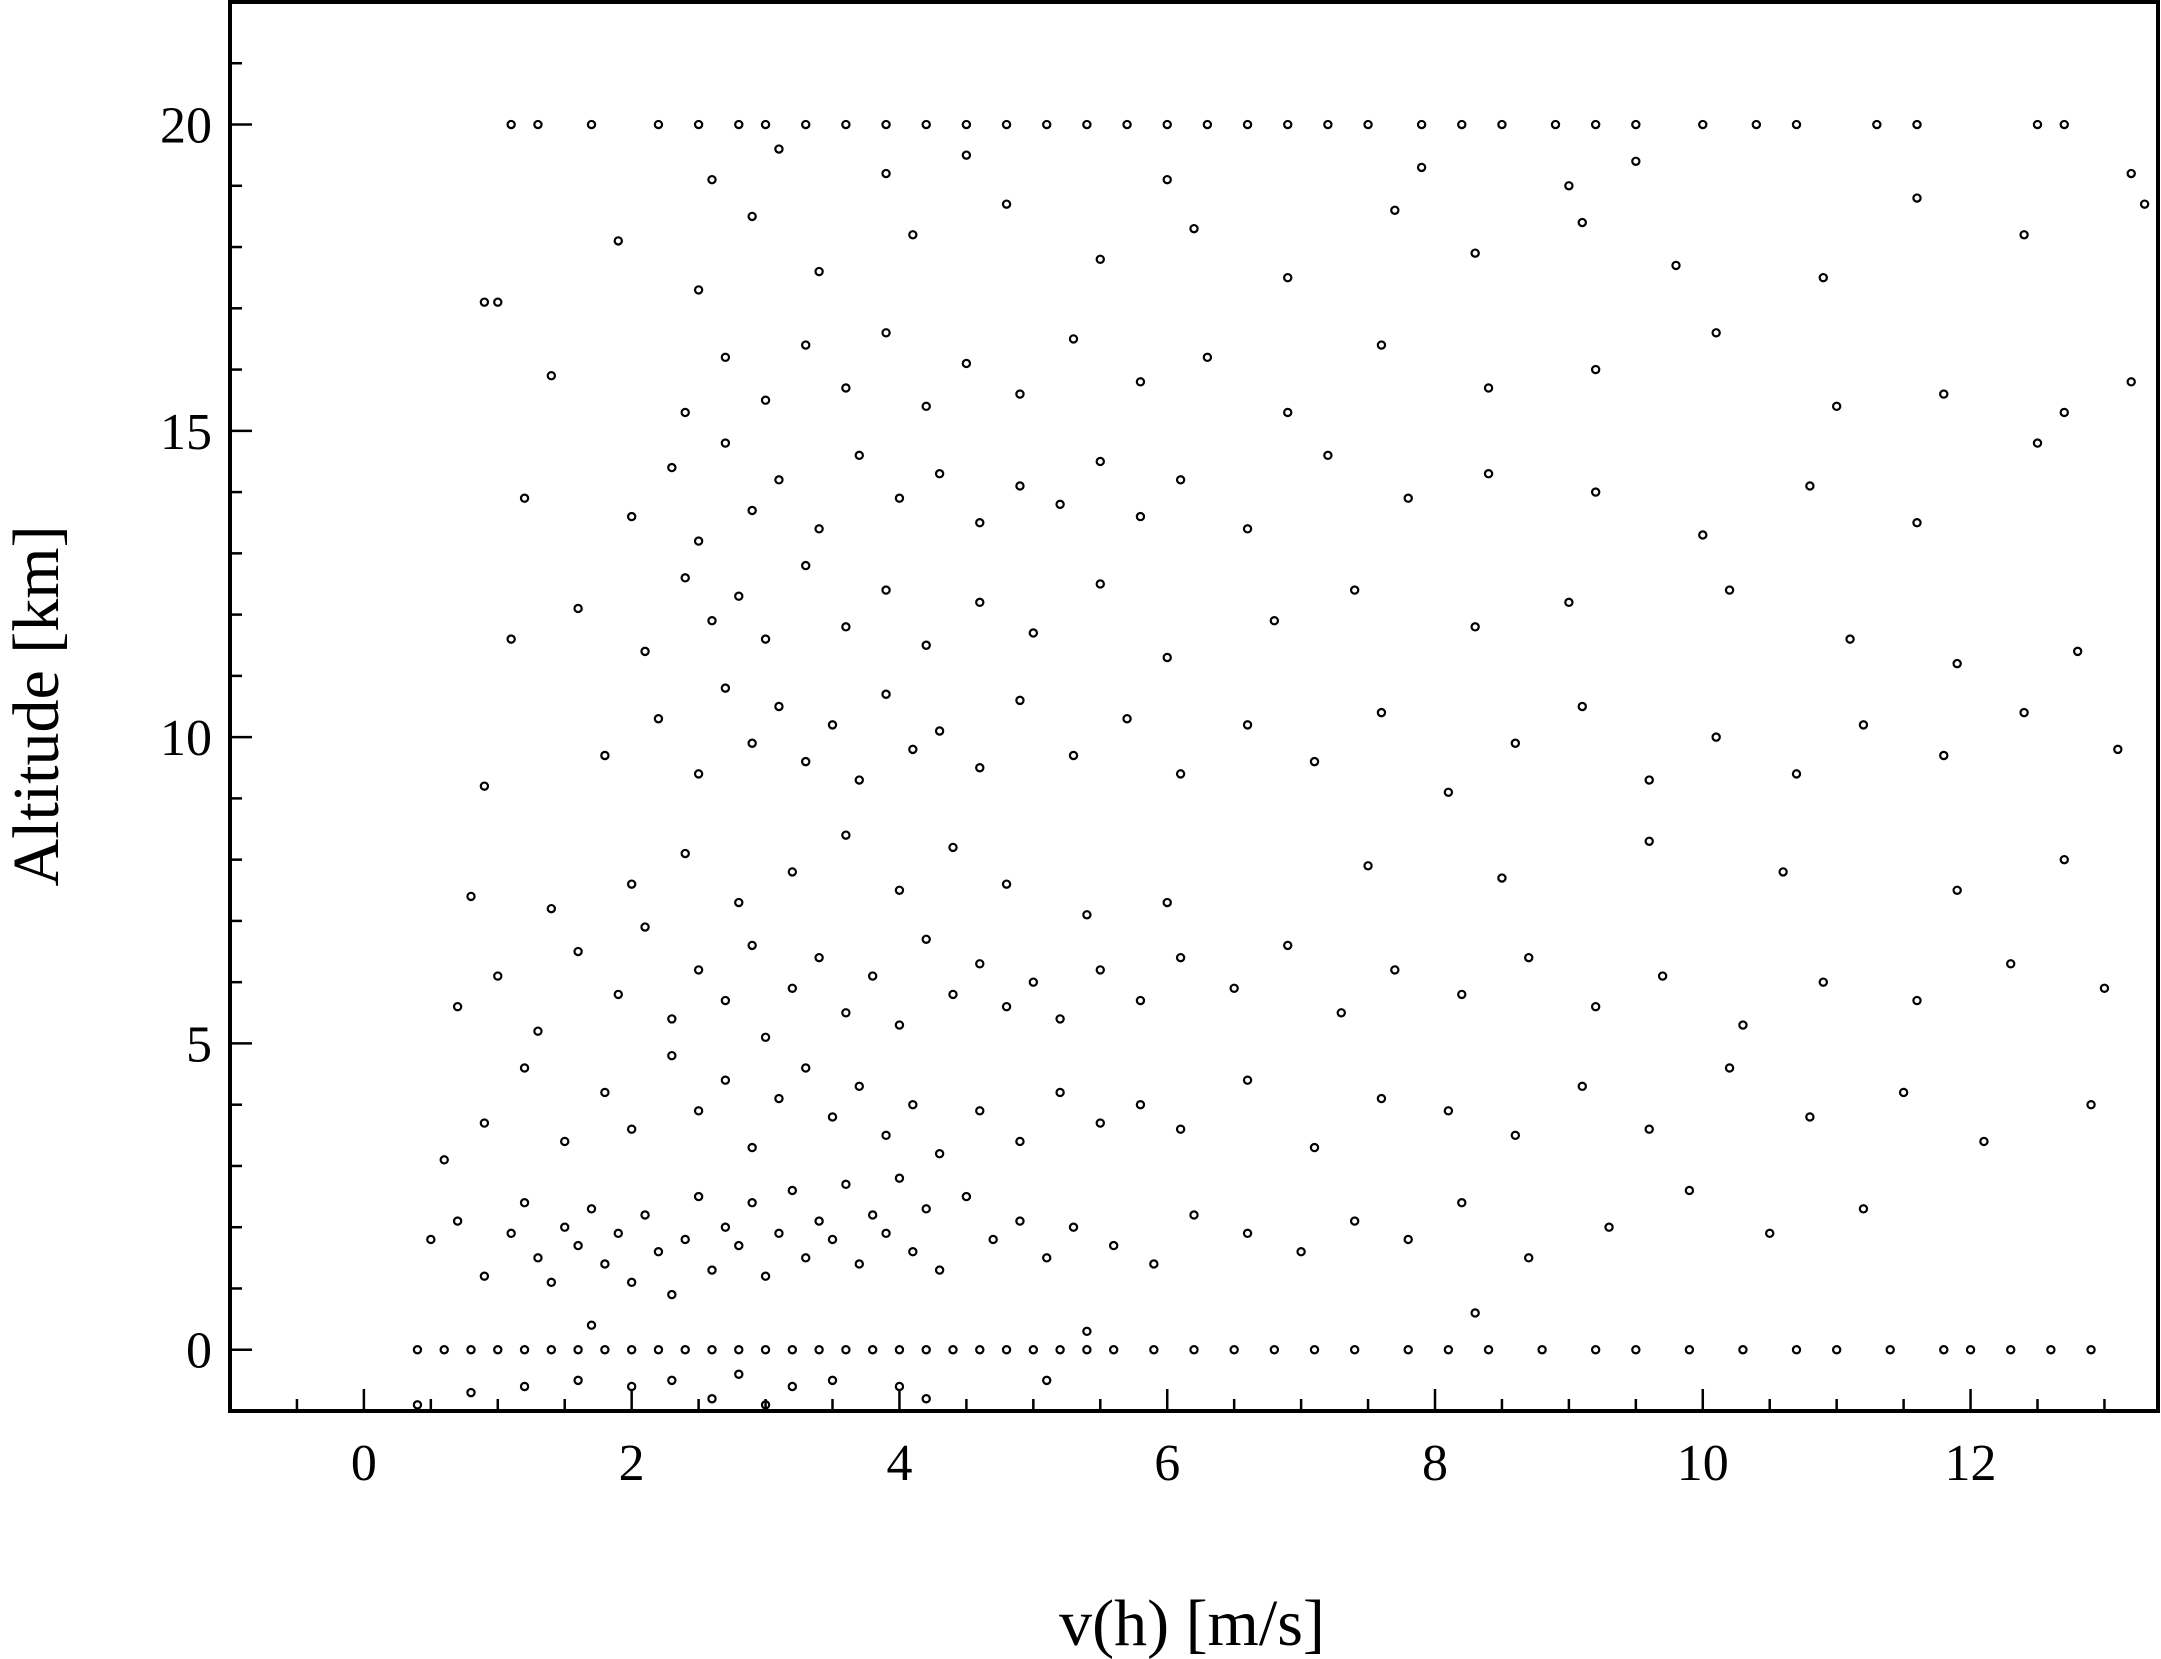 This screenshot has height=1659, width=2161. What do you see at coordinates (632, 1463) in the screenshot?
I see `x-tick-label: 2` at bounding box center [632, 1463].